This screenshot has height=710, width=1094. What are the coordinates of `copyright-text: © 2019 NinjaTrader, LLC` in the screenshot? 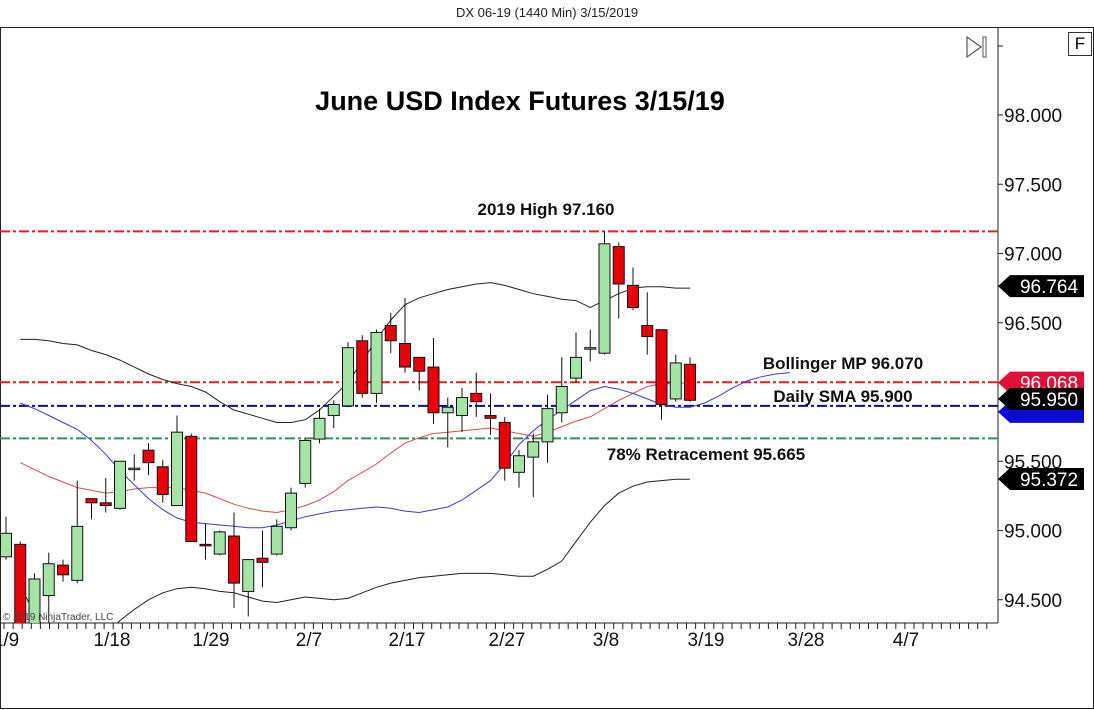 It's located at (58, 617).